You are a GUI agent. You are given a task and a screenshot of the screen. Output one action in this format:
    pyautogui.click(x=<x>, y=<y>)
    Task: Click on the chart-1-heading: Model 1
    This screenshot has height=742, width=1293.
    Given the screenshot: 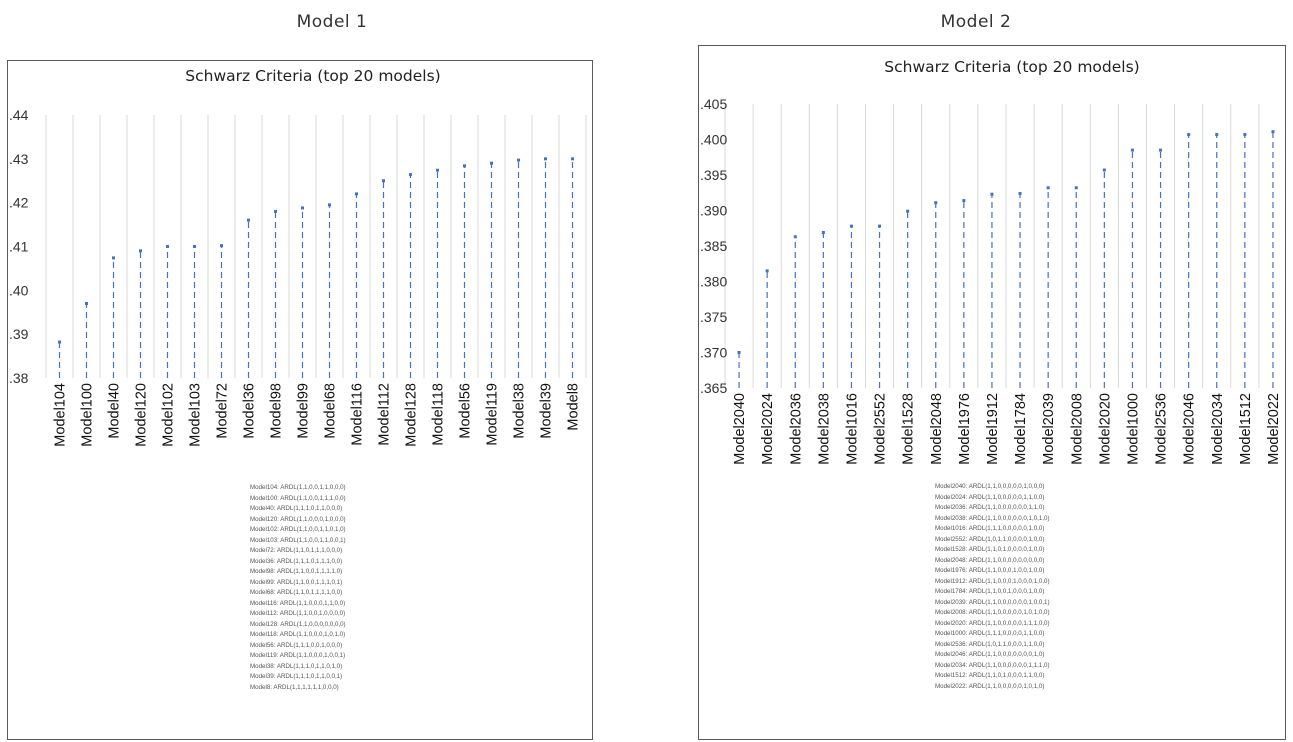 What is the action you would take?
    pyautogui.click(x=332, y=22)
    